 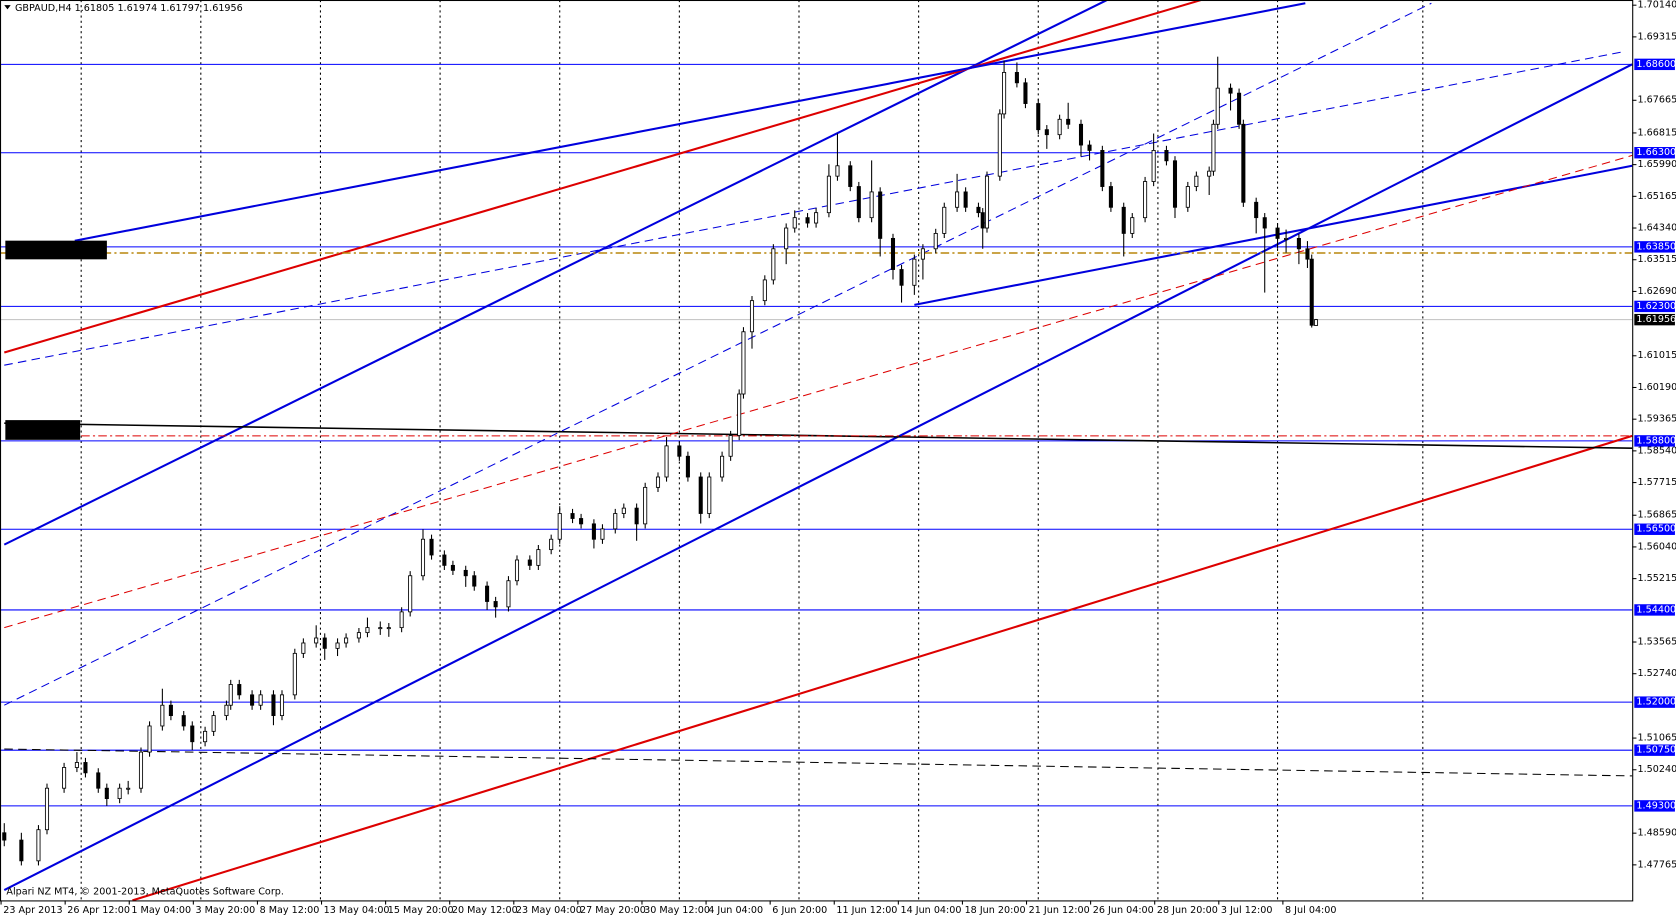 What do you see at coordinates (1657, 355) in the screenshot?
I see `y-tick-label: 1.61015` at bounding box center [1657, 355].